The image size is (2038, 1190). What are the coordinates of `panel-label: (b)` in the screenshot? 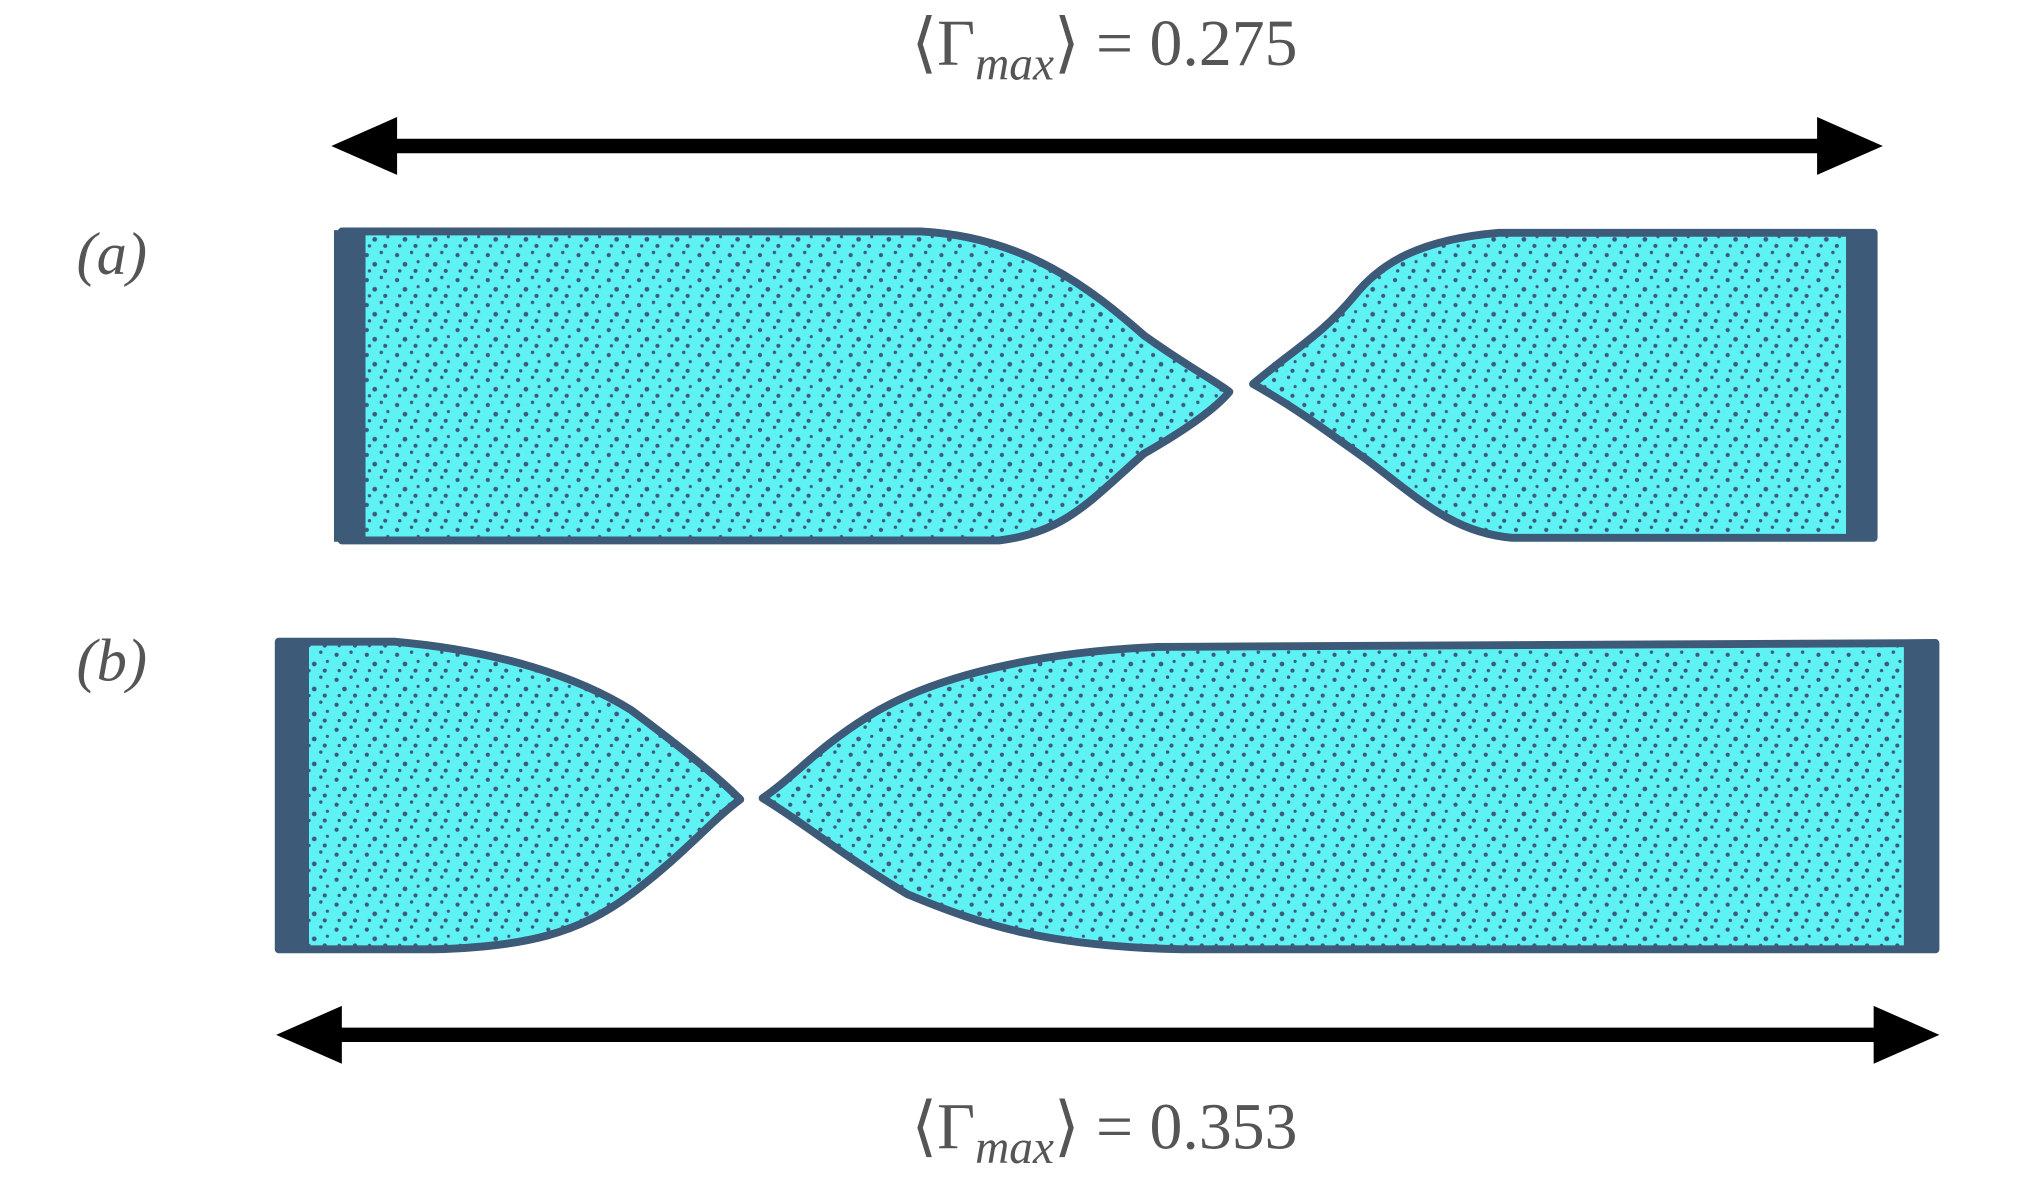 It's located at (112, 661).